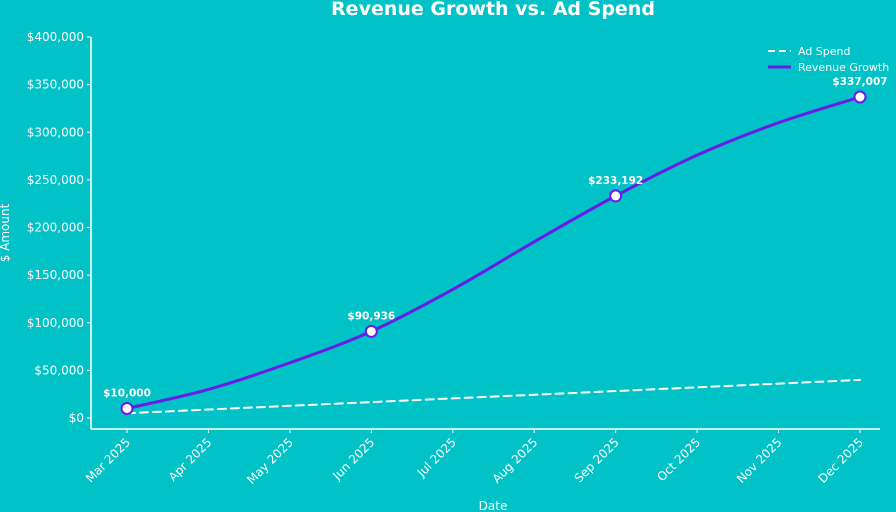 The height and width of the screenshot is (512, 896). Describe the element at coordinates (55, 275) in the screenshot. I see `y-tick-label: $150,000` at that location.